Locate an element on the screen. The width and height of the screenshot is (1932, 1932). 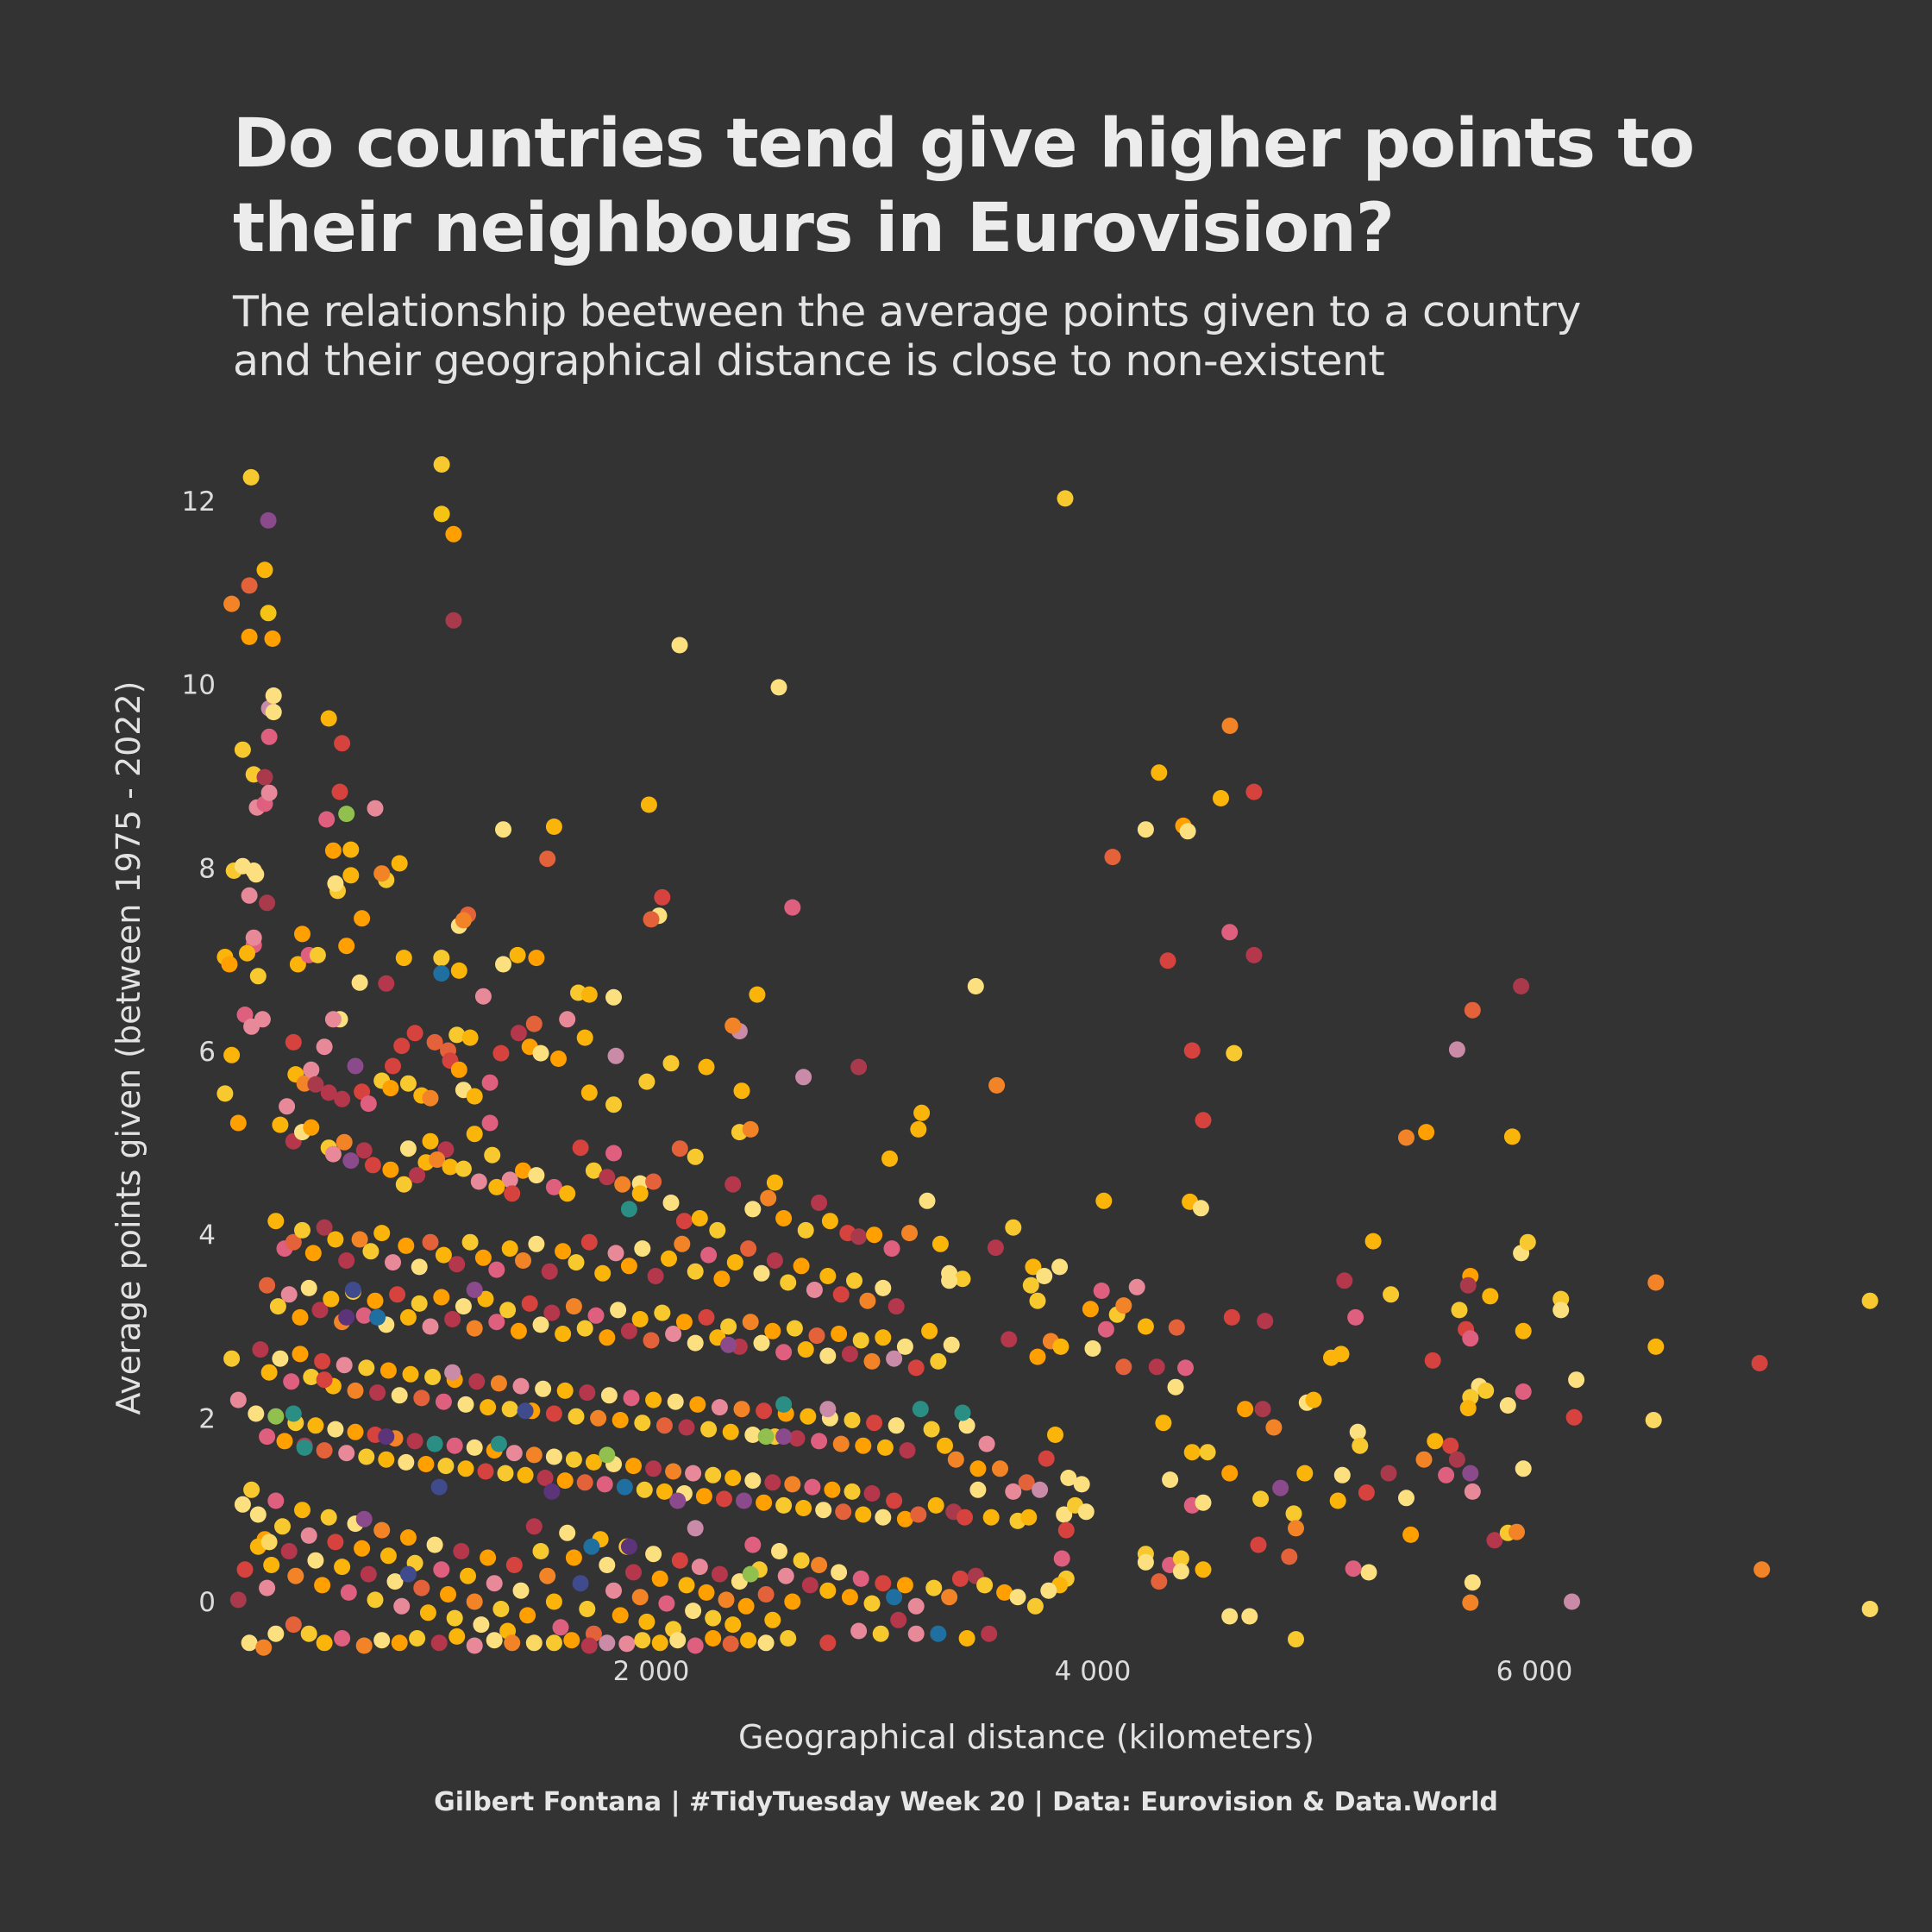
title-line-1: Do countries tend give higher points to is located at coordinates (964, 144).